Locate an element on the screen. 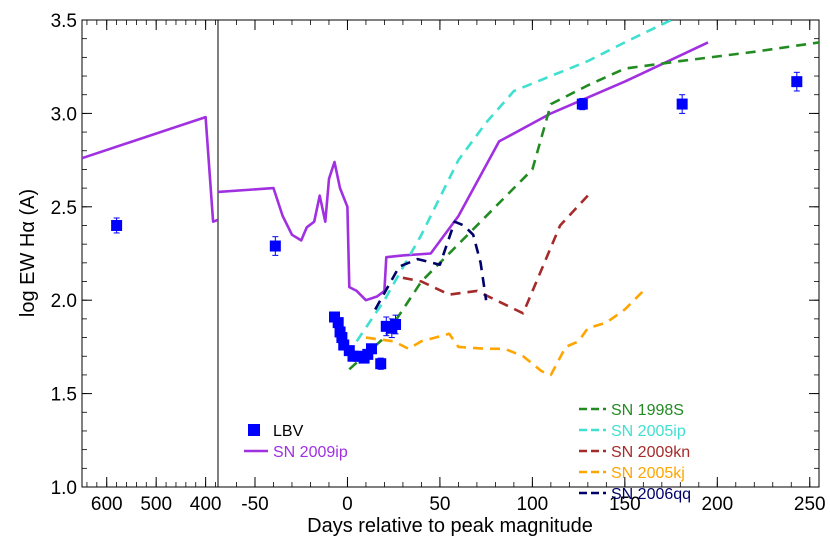  x-tick-label: 100 is located at coordinates (533, 504).